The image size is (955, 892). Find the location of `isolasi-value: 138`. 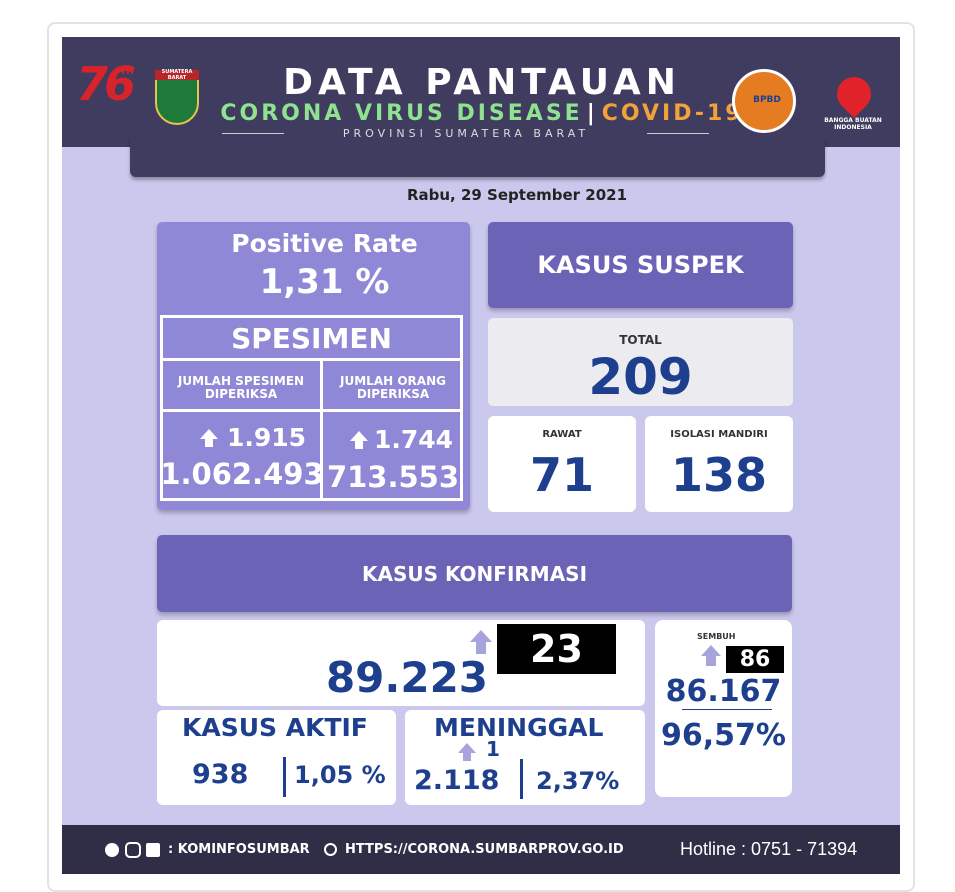

isolasi-value: 138 is located at coordinates (719, 475).